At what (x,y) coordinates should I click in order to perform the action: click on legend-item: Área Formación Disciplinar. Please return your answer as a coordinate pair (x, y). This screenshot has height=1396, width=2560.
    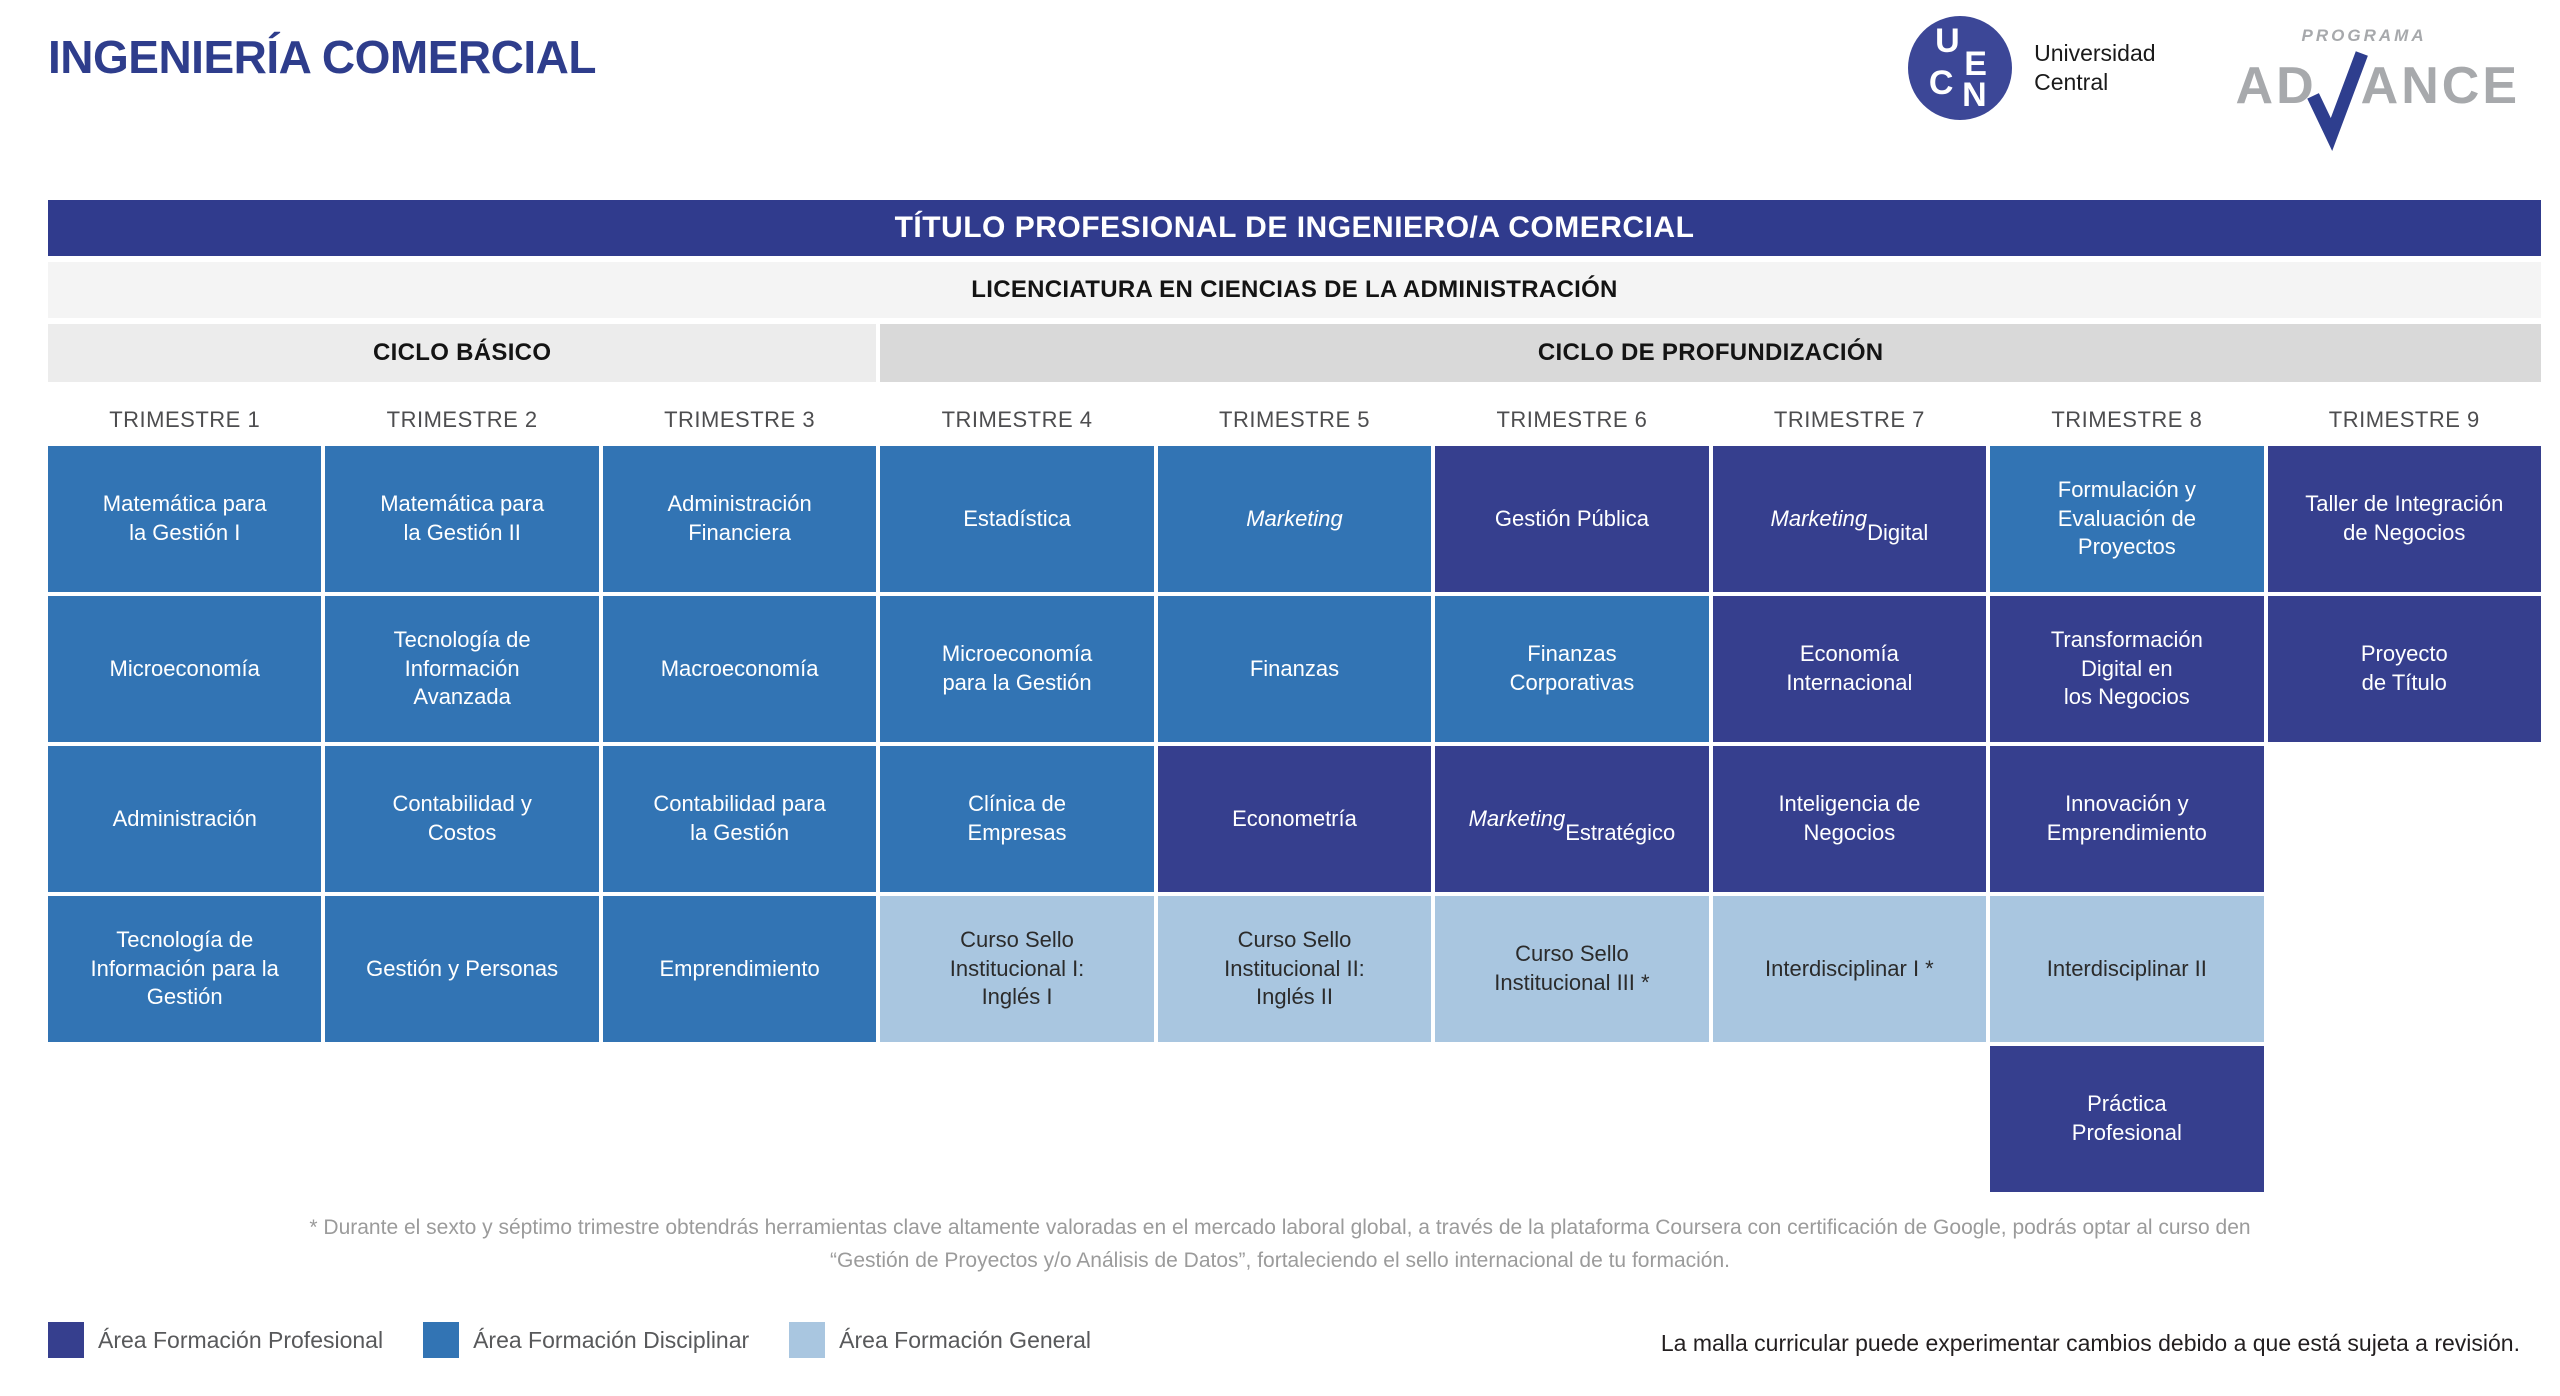
    Looking at the image, I should click on (586, 1340).